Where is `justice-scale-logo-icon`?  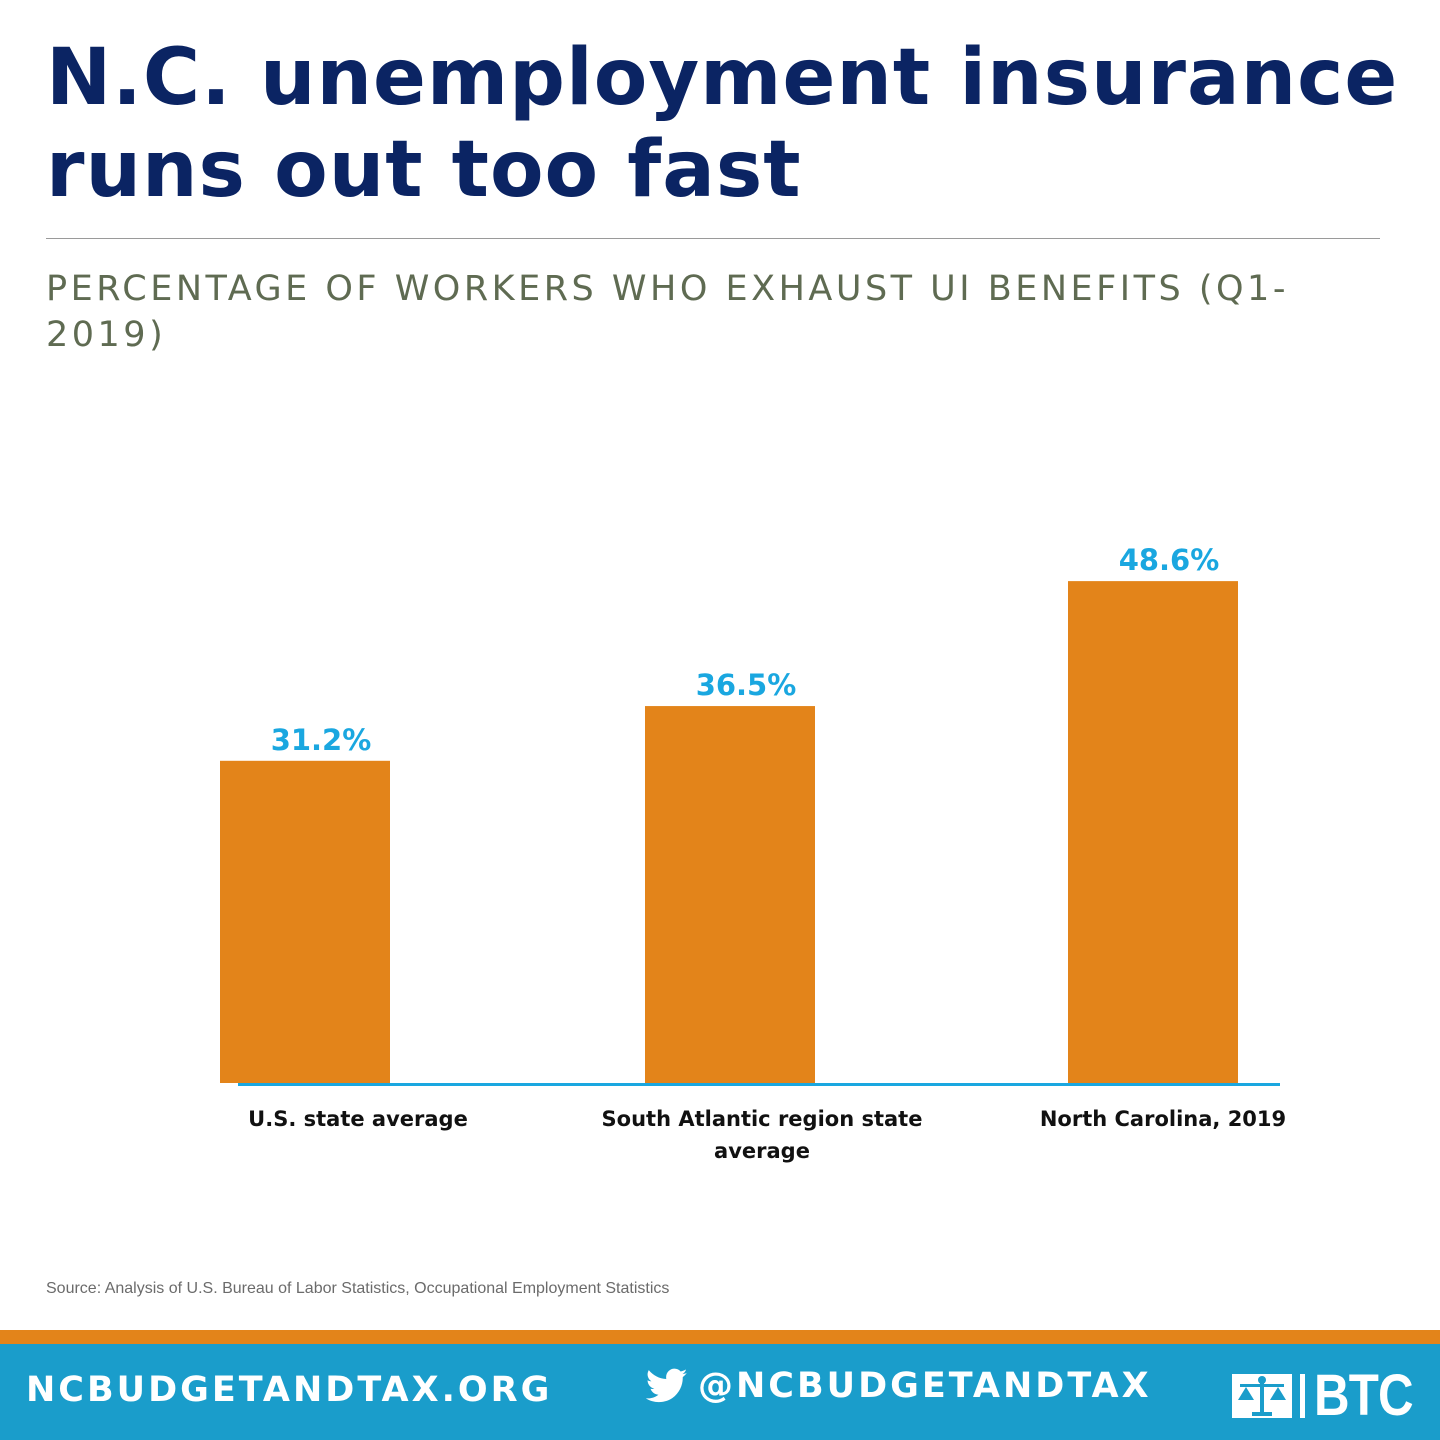 justice-scale-logo-icon is located at coordinates (1262, 1395).